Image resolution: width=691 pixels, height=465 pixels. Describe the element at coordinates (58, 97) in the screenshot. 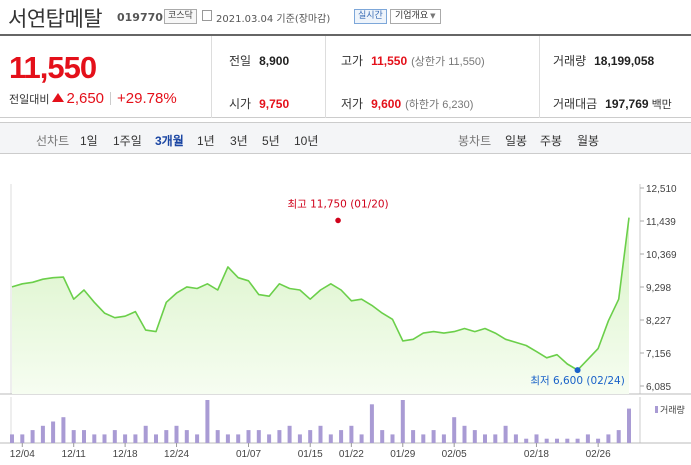

I see `up-arrow-icon` at that location.